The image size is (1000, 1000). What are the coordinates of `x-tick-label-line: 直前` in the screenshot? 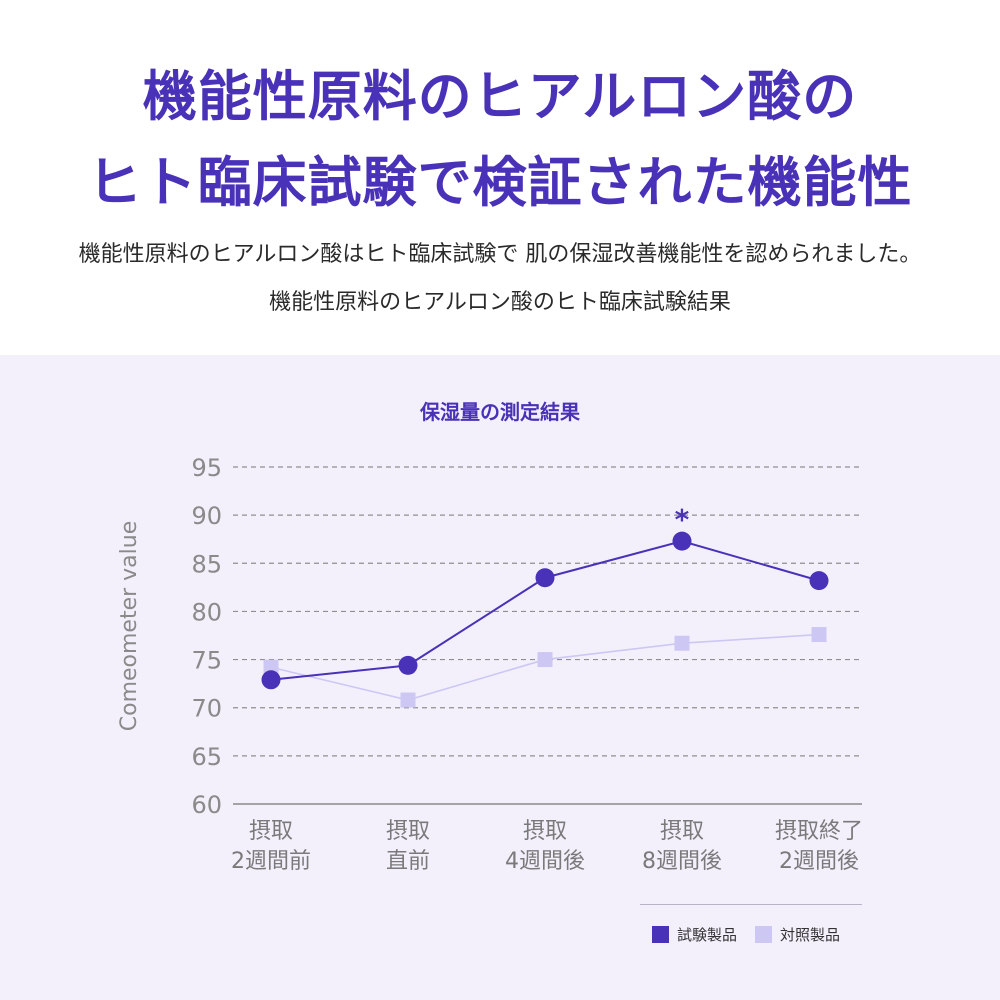 It's located at (408, 861).